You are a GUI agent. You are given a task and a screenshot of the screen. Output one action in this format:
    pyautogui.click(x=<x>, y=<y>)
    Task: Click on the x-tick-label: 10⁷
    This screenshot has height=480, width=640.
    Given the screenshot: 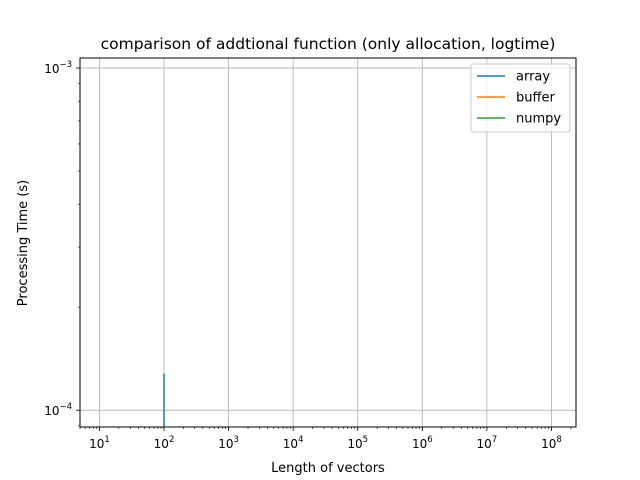 What is the action you would take?
    pyautogui.click(x=487, y=443)
    